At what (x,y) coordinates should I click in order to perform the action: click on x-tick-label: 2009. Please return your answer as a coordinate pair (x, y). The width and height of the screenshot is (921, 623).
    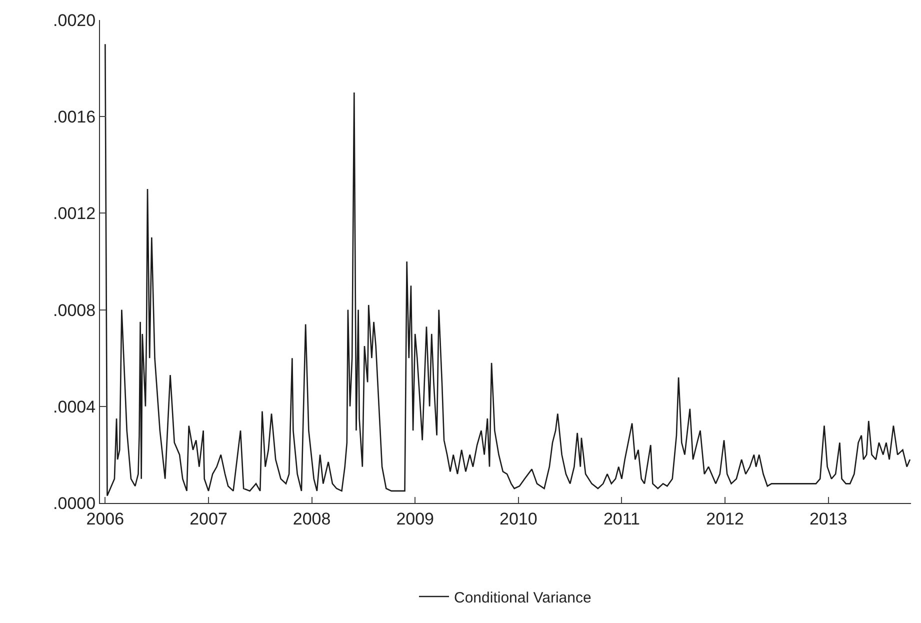
    Looking at the image, I should click on (415, 518).